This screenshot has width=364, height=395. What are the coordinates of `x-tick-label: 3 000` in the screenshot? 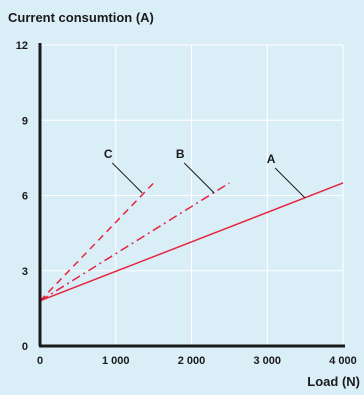 It's located at (267, 361).